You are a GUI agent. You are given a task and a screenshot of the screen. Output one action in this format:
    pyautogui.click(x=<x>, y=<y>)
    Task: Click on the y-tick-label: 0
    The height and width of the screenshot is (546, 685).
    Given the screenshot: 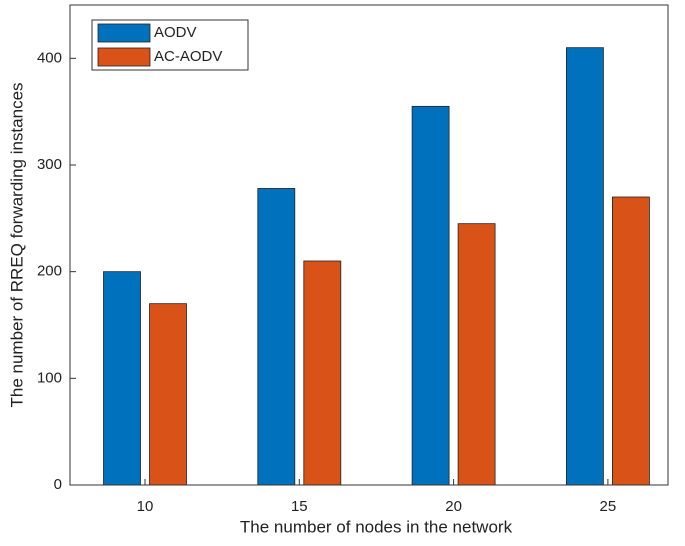 What is the action you would take?
    pyautogui.click(x=58, y=484)
    